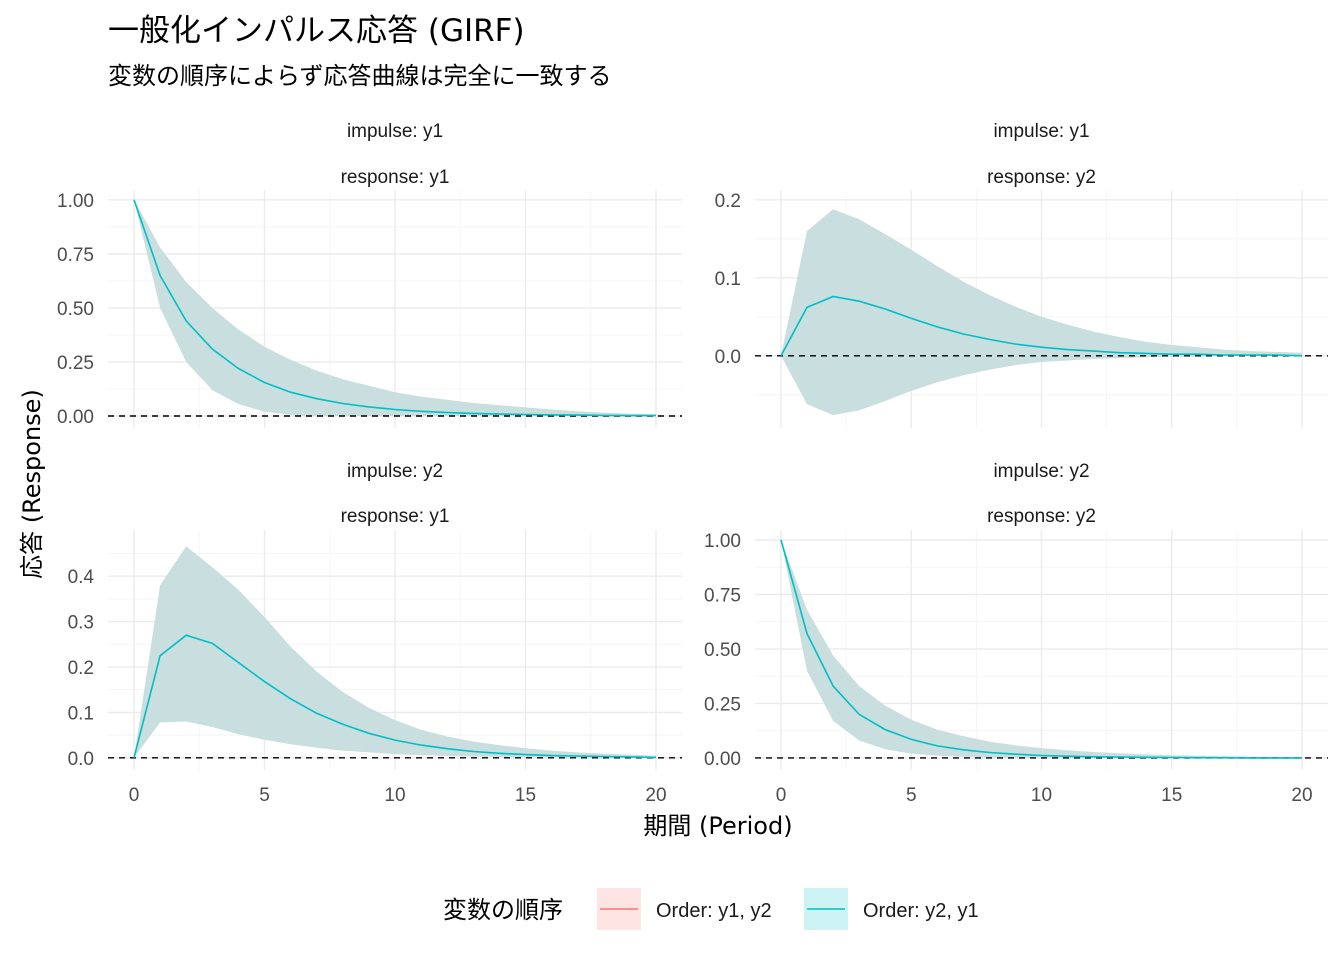 The width and height of the screenshot is (1344, 960). I want to click on legend-label-order-y1-y2: Order: y1, y2, so click(714, 911).